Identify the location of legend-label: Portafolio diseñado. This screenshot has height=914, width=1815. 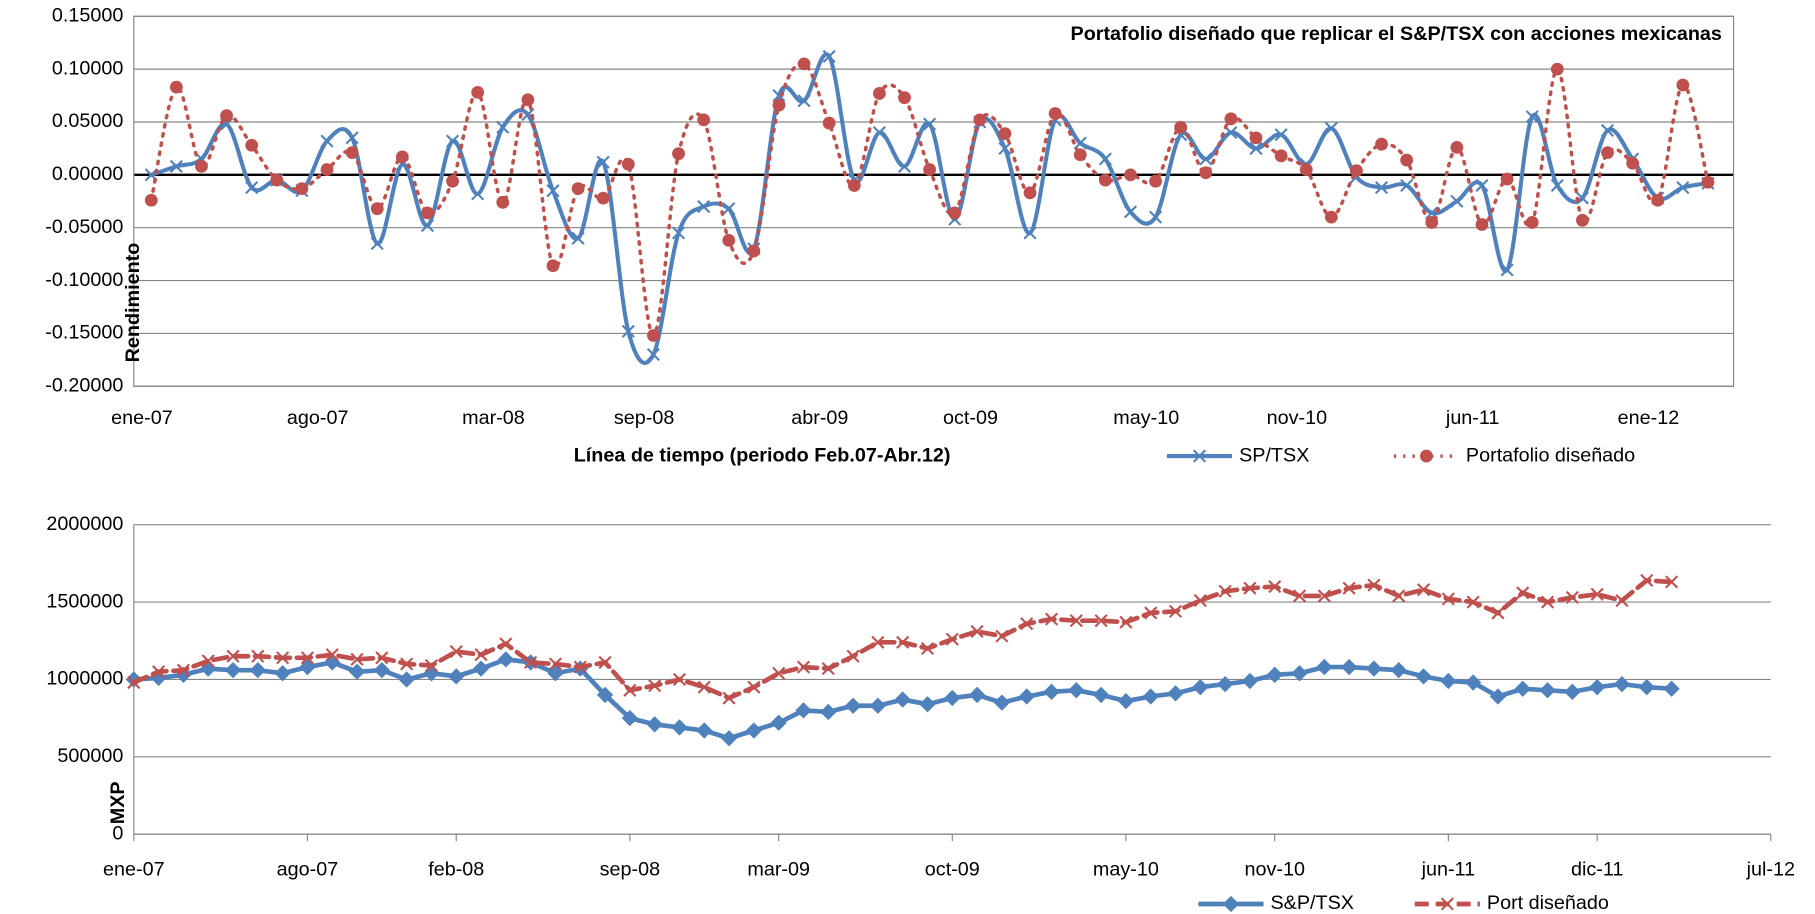
(1550, 455).